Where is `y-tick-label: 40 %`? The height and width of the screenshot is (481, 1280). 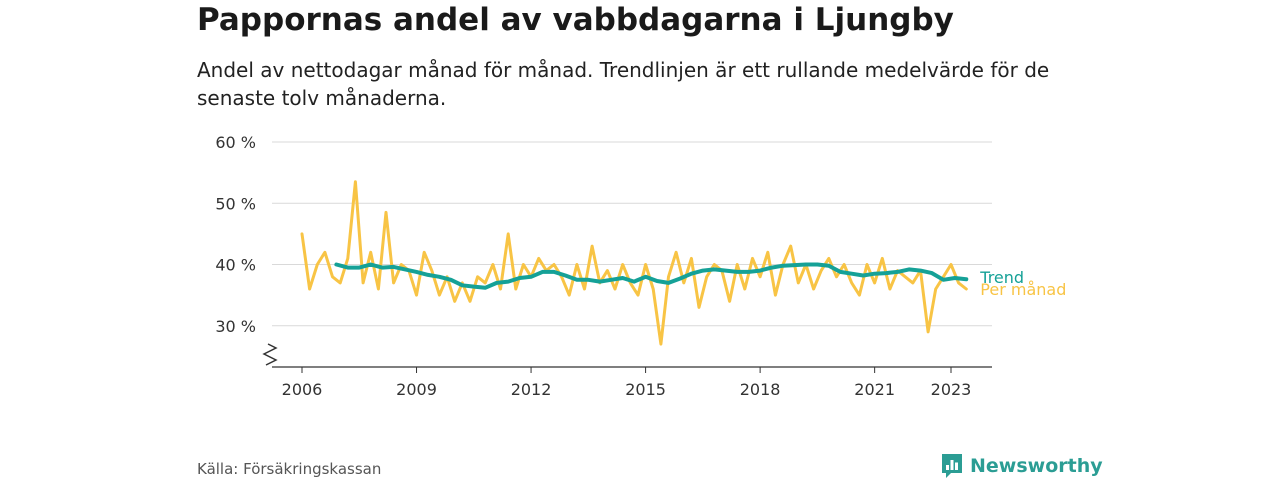 y-tick-label: 40 % is located at coordinates (235, 265).